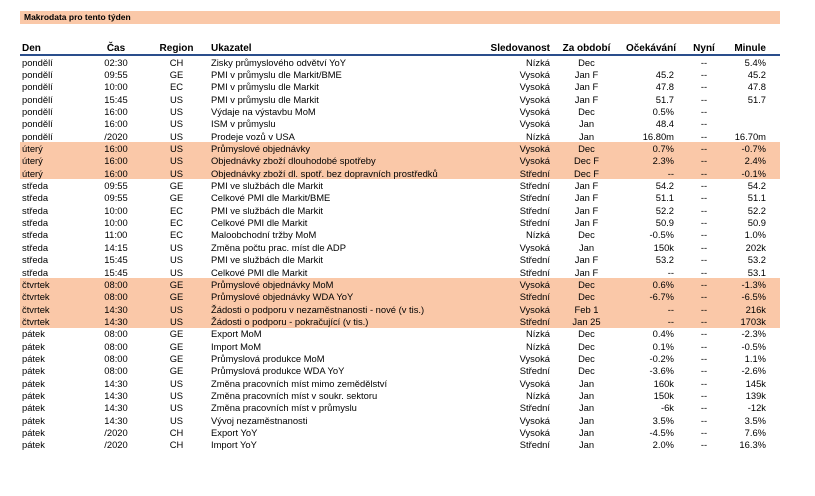 The width and height of the screenshot is (815, 496). Describe the element at coordinates (276, 75) in the screenshot. I see `cell-indicator: PMI v průmyslu dle Markit/BME` at that location.